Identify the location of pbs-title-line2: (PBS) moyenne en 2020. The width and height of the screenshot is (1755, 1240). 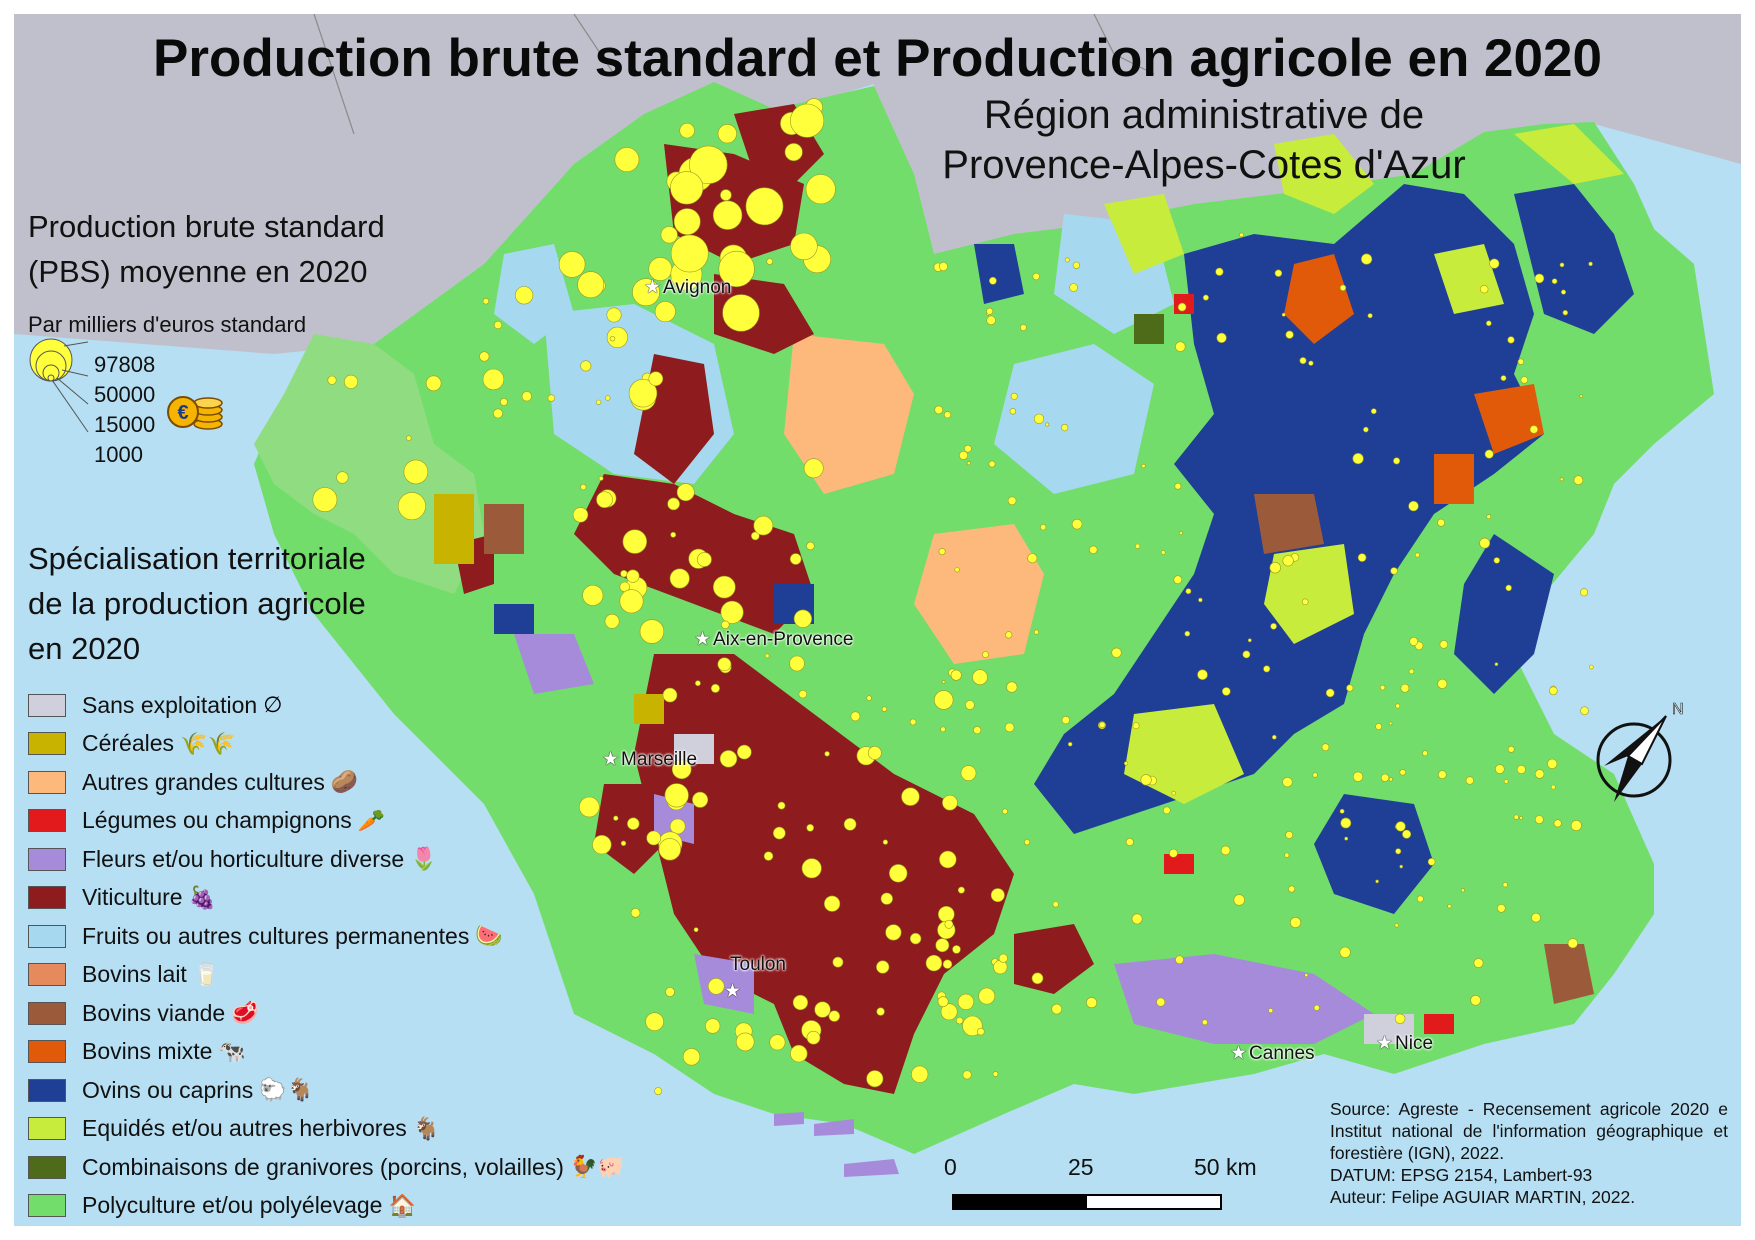
(198, 271).